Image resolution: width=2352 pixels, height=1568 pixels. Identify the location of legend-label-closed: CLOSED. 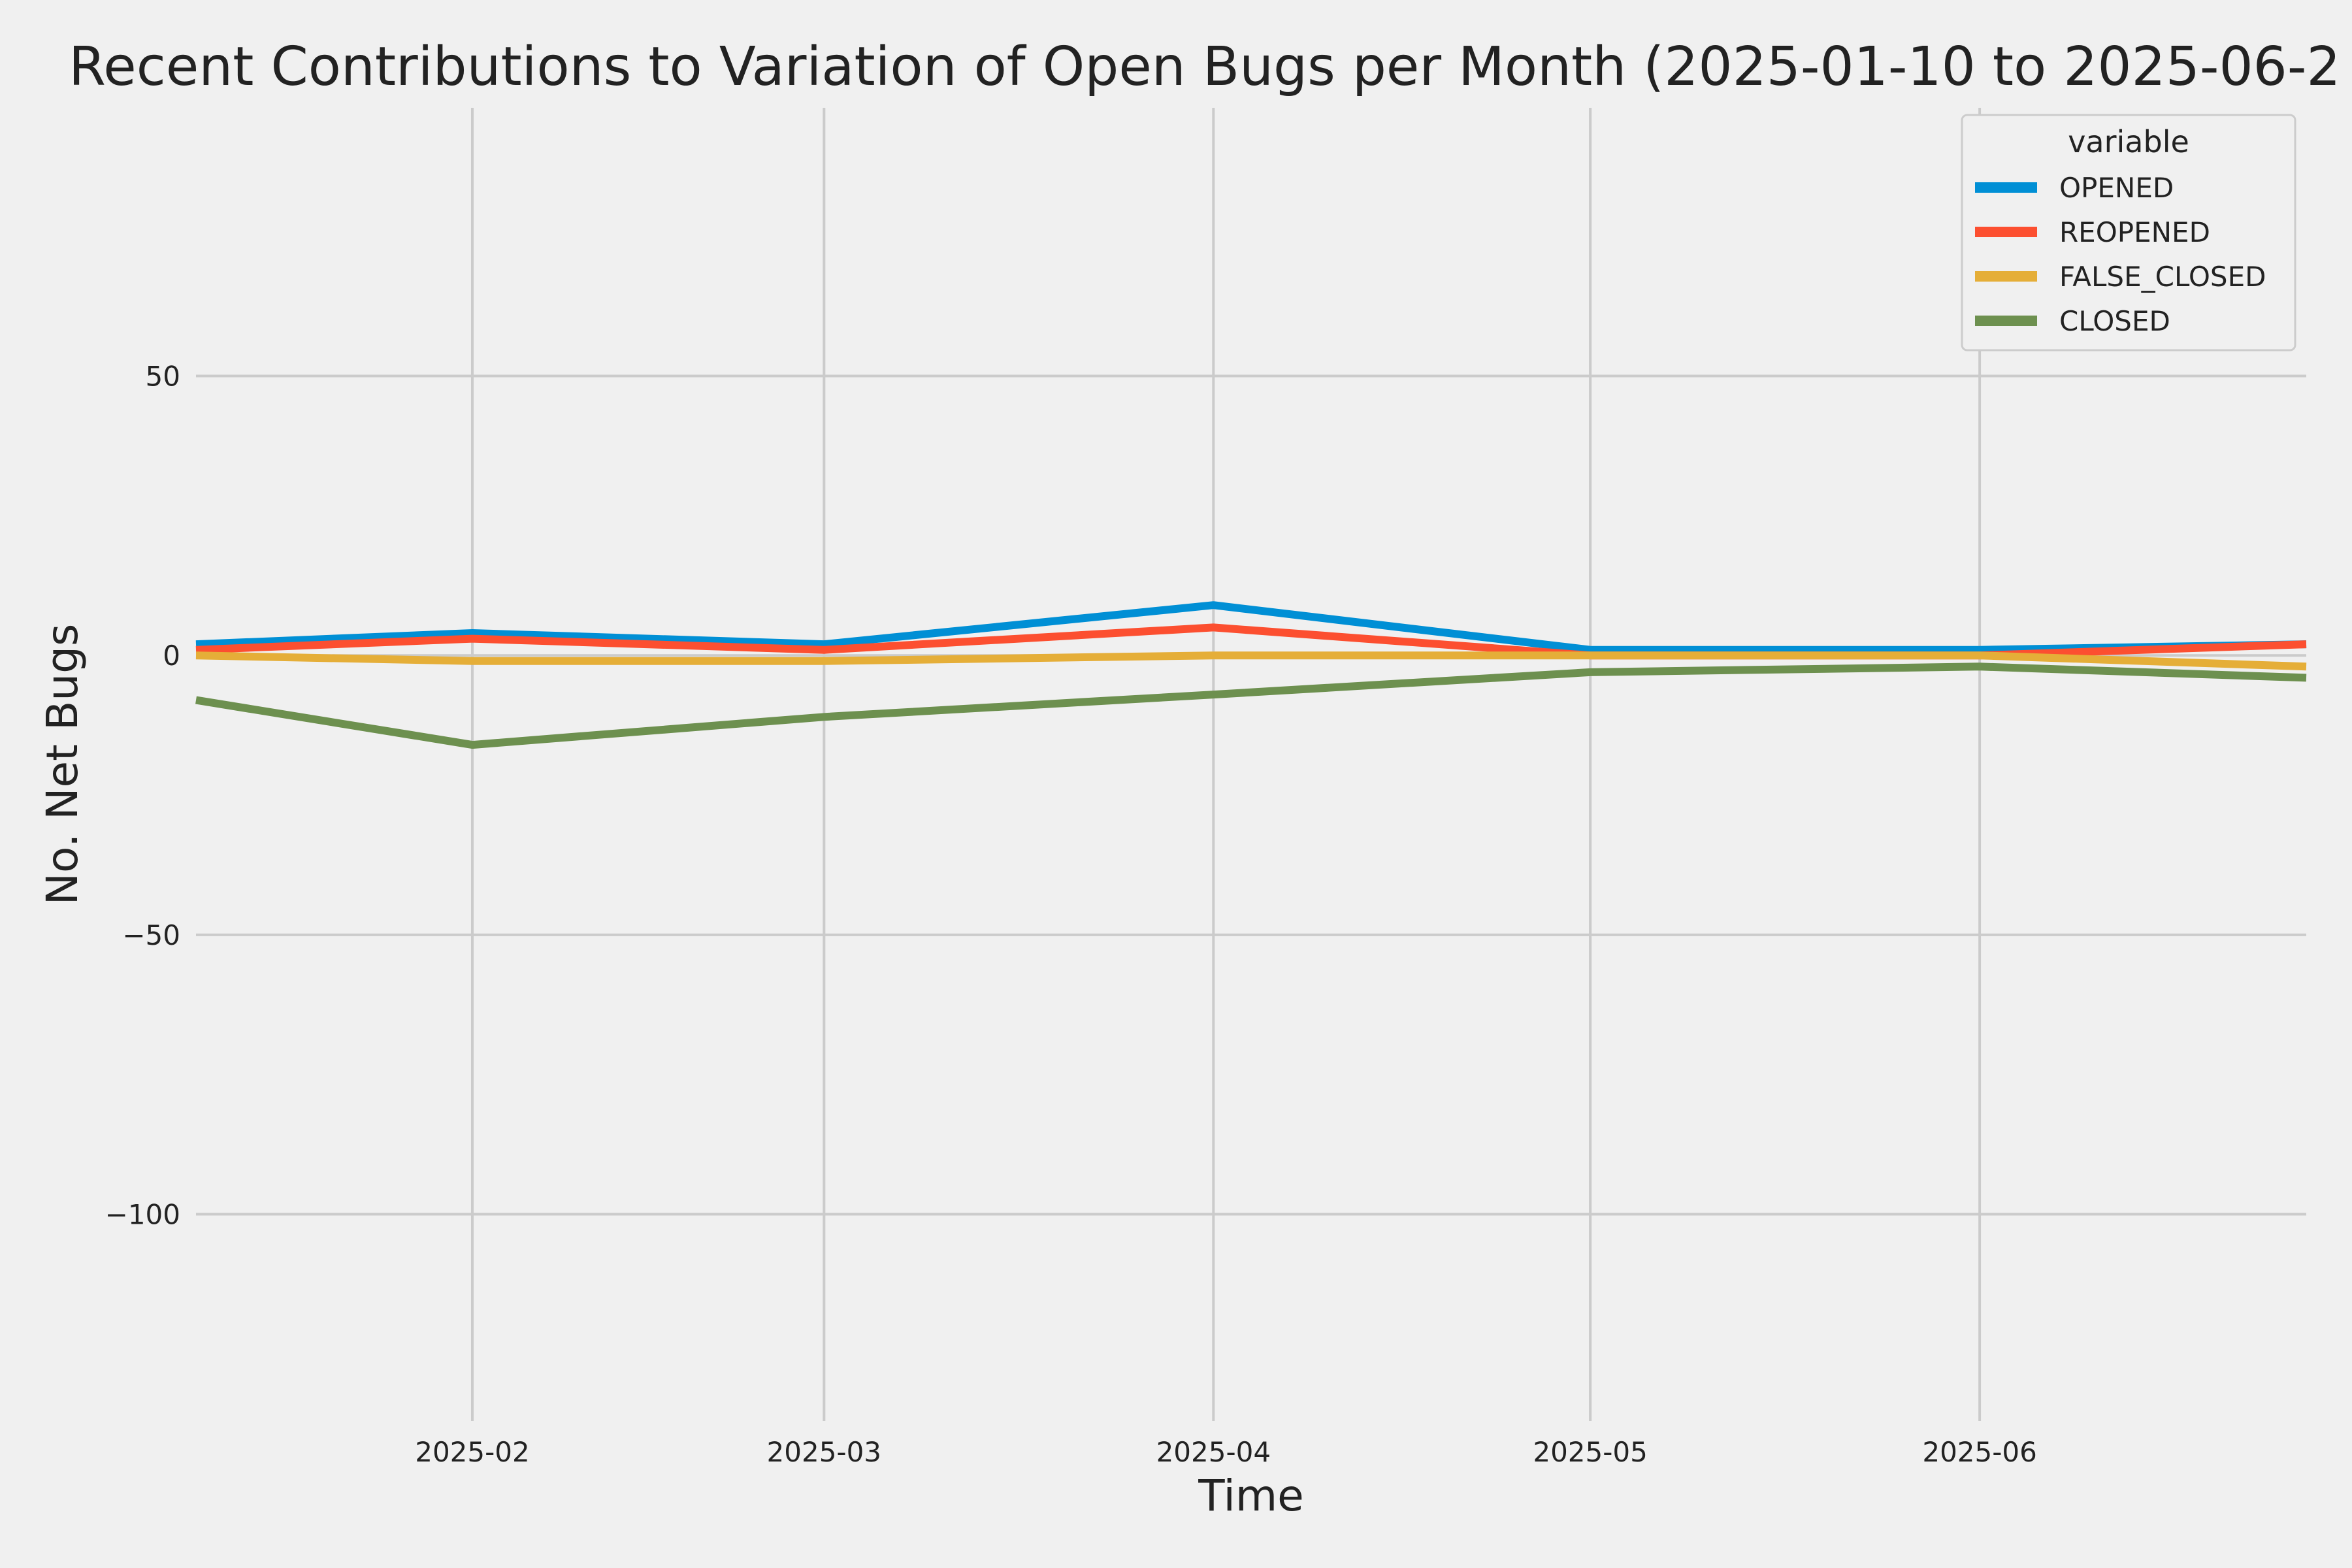
(2114, 321).